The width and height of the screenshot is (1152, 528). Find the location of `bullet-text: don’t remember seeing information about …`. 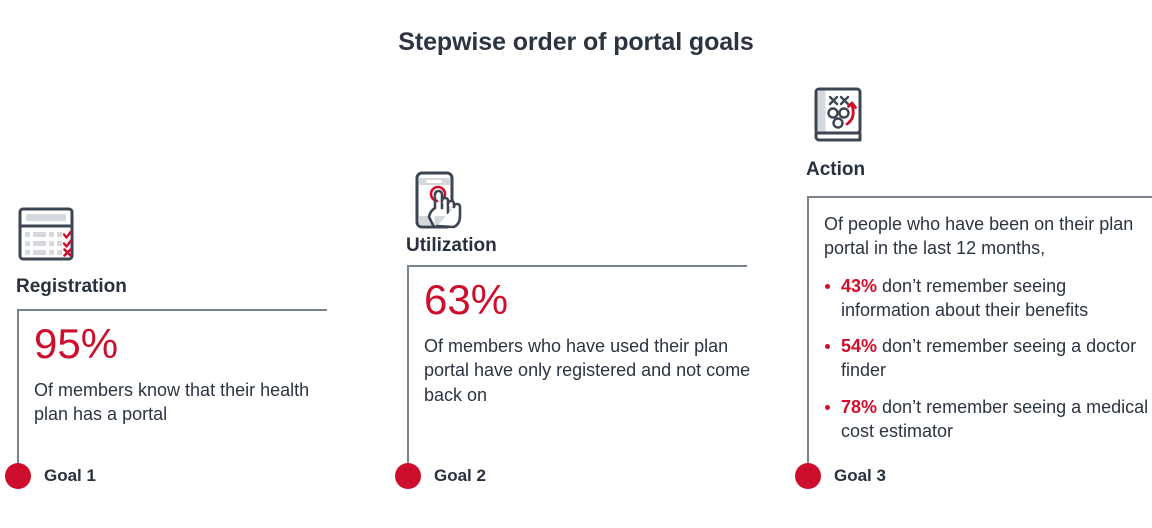

bullet-text: don’t remember seeing information about … is located at coordinates (965, 297).